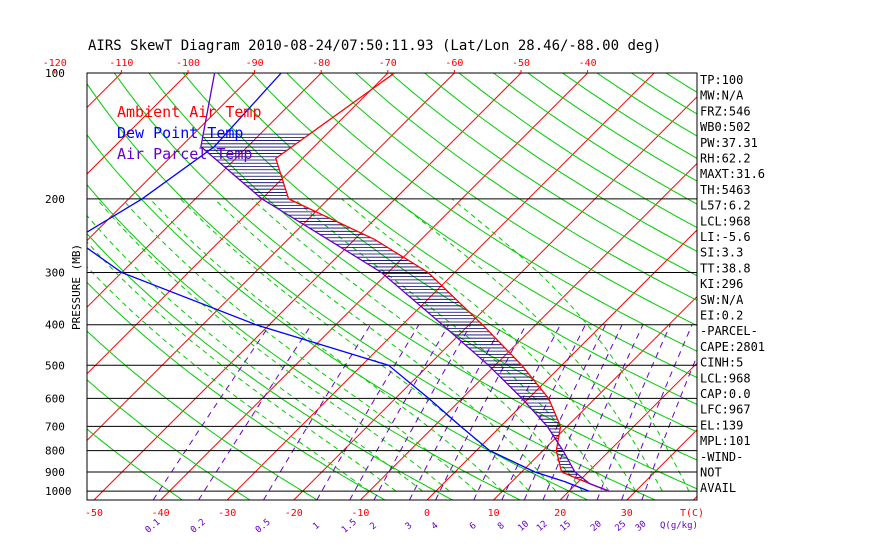 This screenshot has width=870, height=560. I want to click on pressure-tick-label: 900, so click(55, 472).